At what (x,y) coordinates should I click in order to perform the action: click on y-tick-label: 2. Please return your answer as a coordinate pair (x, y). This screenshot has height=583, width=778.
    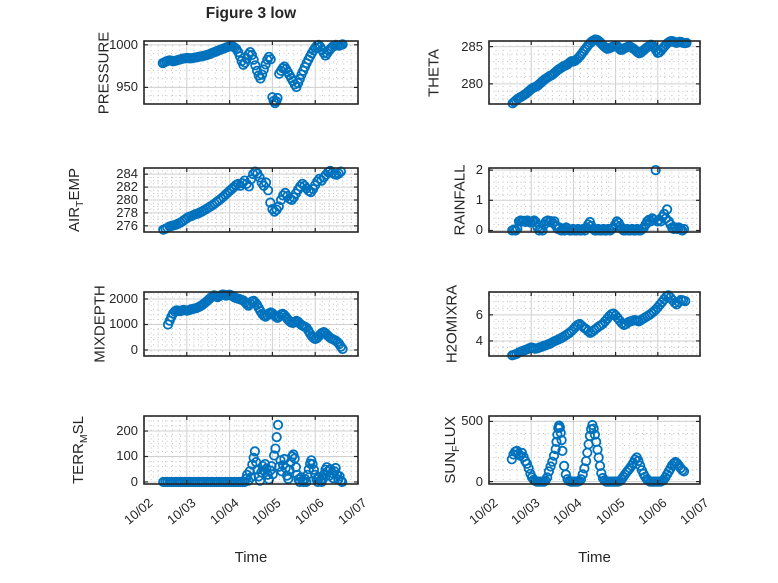
    Looking at the image, I should click on (479, 170).